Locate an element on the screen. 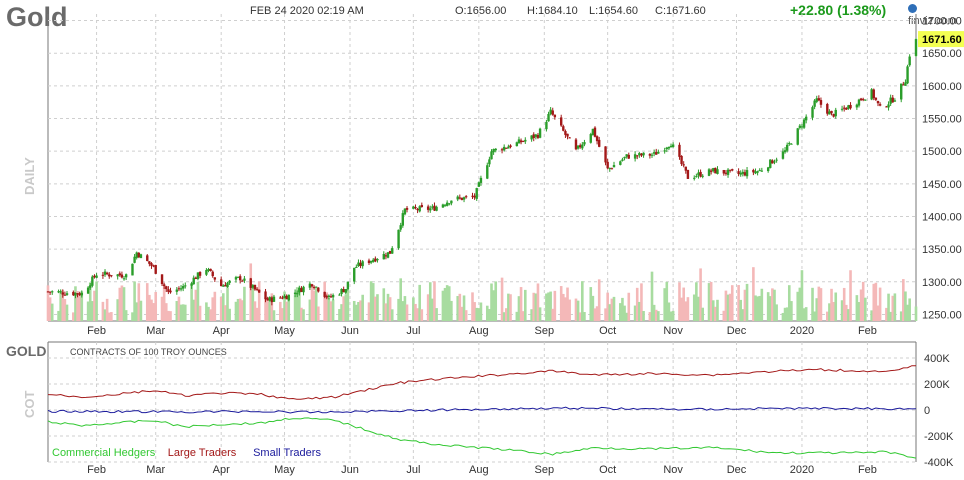 This screenshot has height=480, width=964. price-y-tick-label: 1250.00 is located at coordinates (942, 315).